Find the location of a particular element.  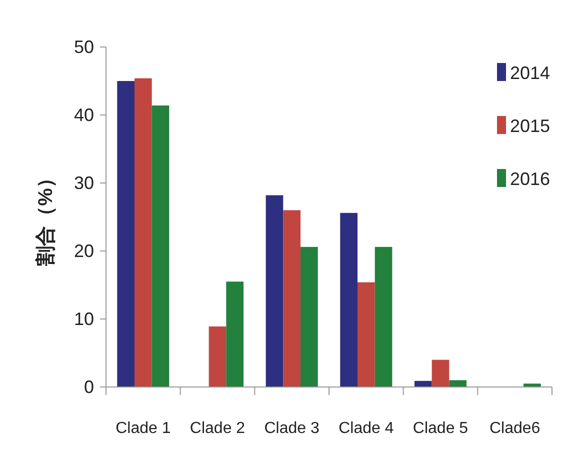

y-axis-title: 割合（%） is located at coordinates (45, 217).